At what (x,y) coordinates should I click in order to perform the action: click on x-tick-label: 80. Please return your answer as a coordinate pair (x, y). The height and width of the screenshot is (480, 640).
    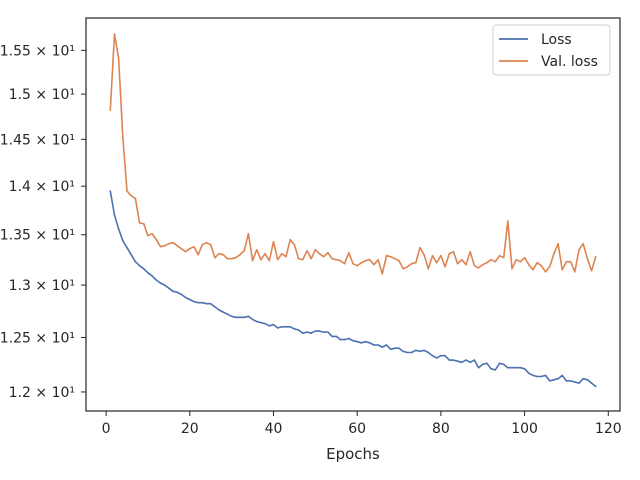
    Looking at the image, I should click on (441, 429).